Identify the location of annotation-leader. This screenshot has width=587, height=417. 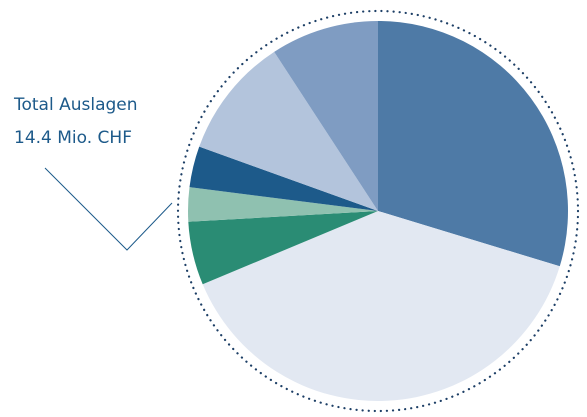
(108, 209).